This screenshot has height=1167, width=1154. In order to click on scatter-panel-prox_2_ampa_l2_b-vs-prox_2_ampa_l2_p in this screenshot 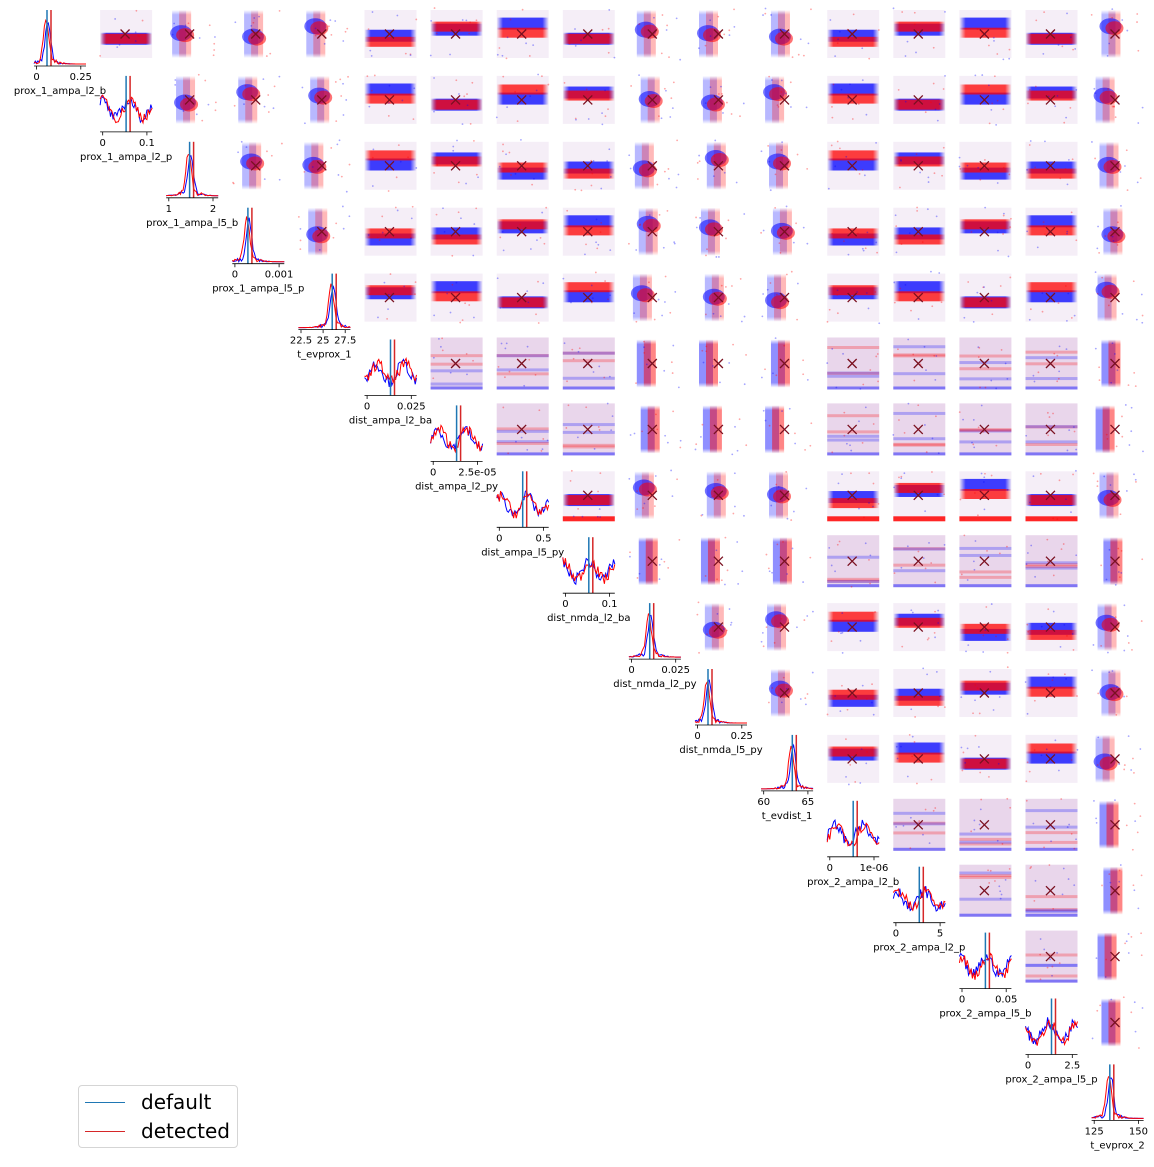, I will do `click(919, 824)`.